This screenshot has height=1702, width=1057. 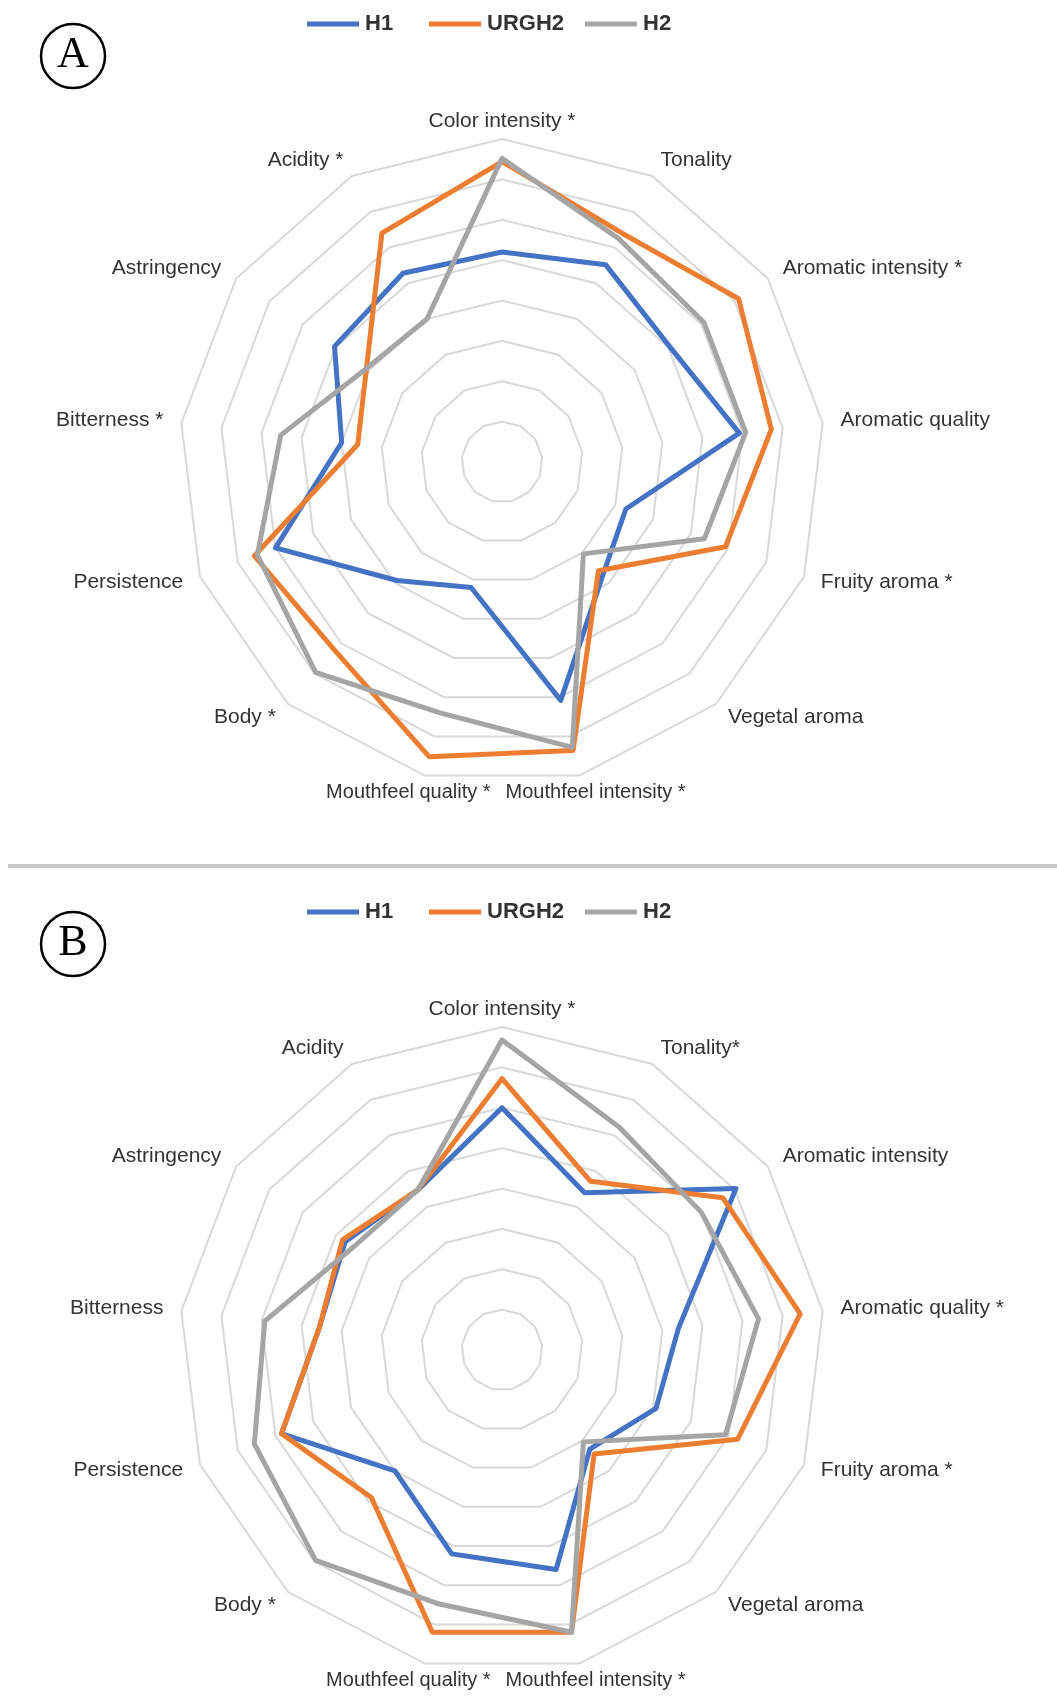 I want to click on spoke-label: Aromatic intensity, so click(x=865, y=1154).